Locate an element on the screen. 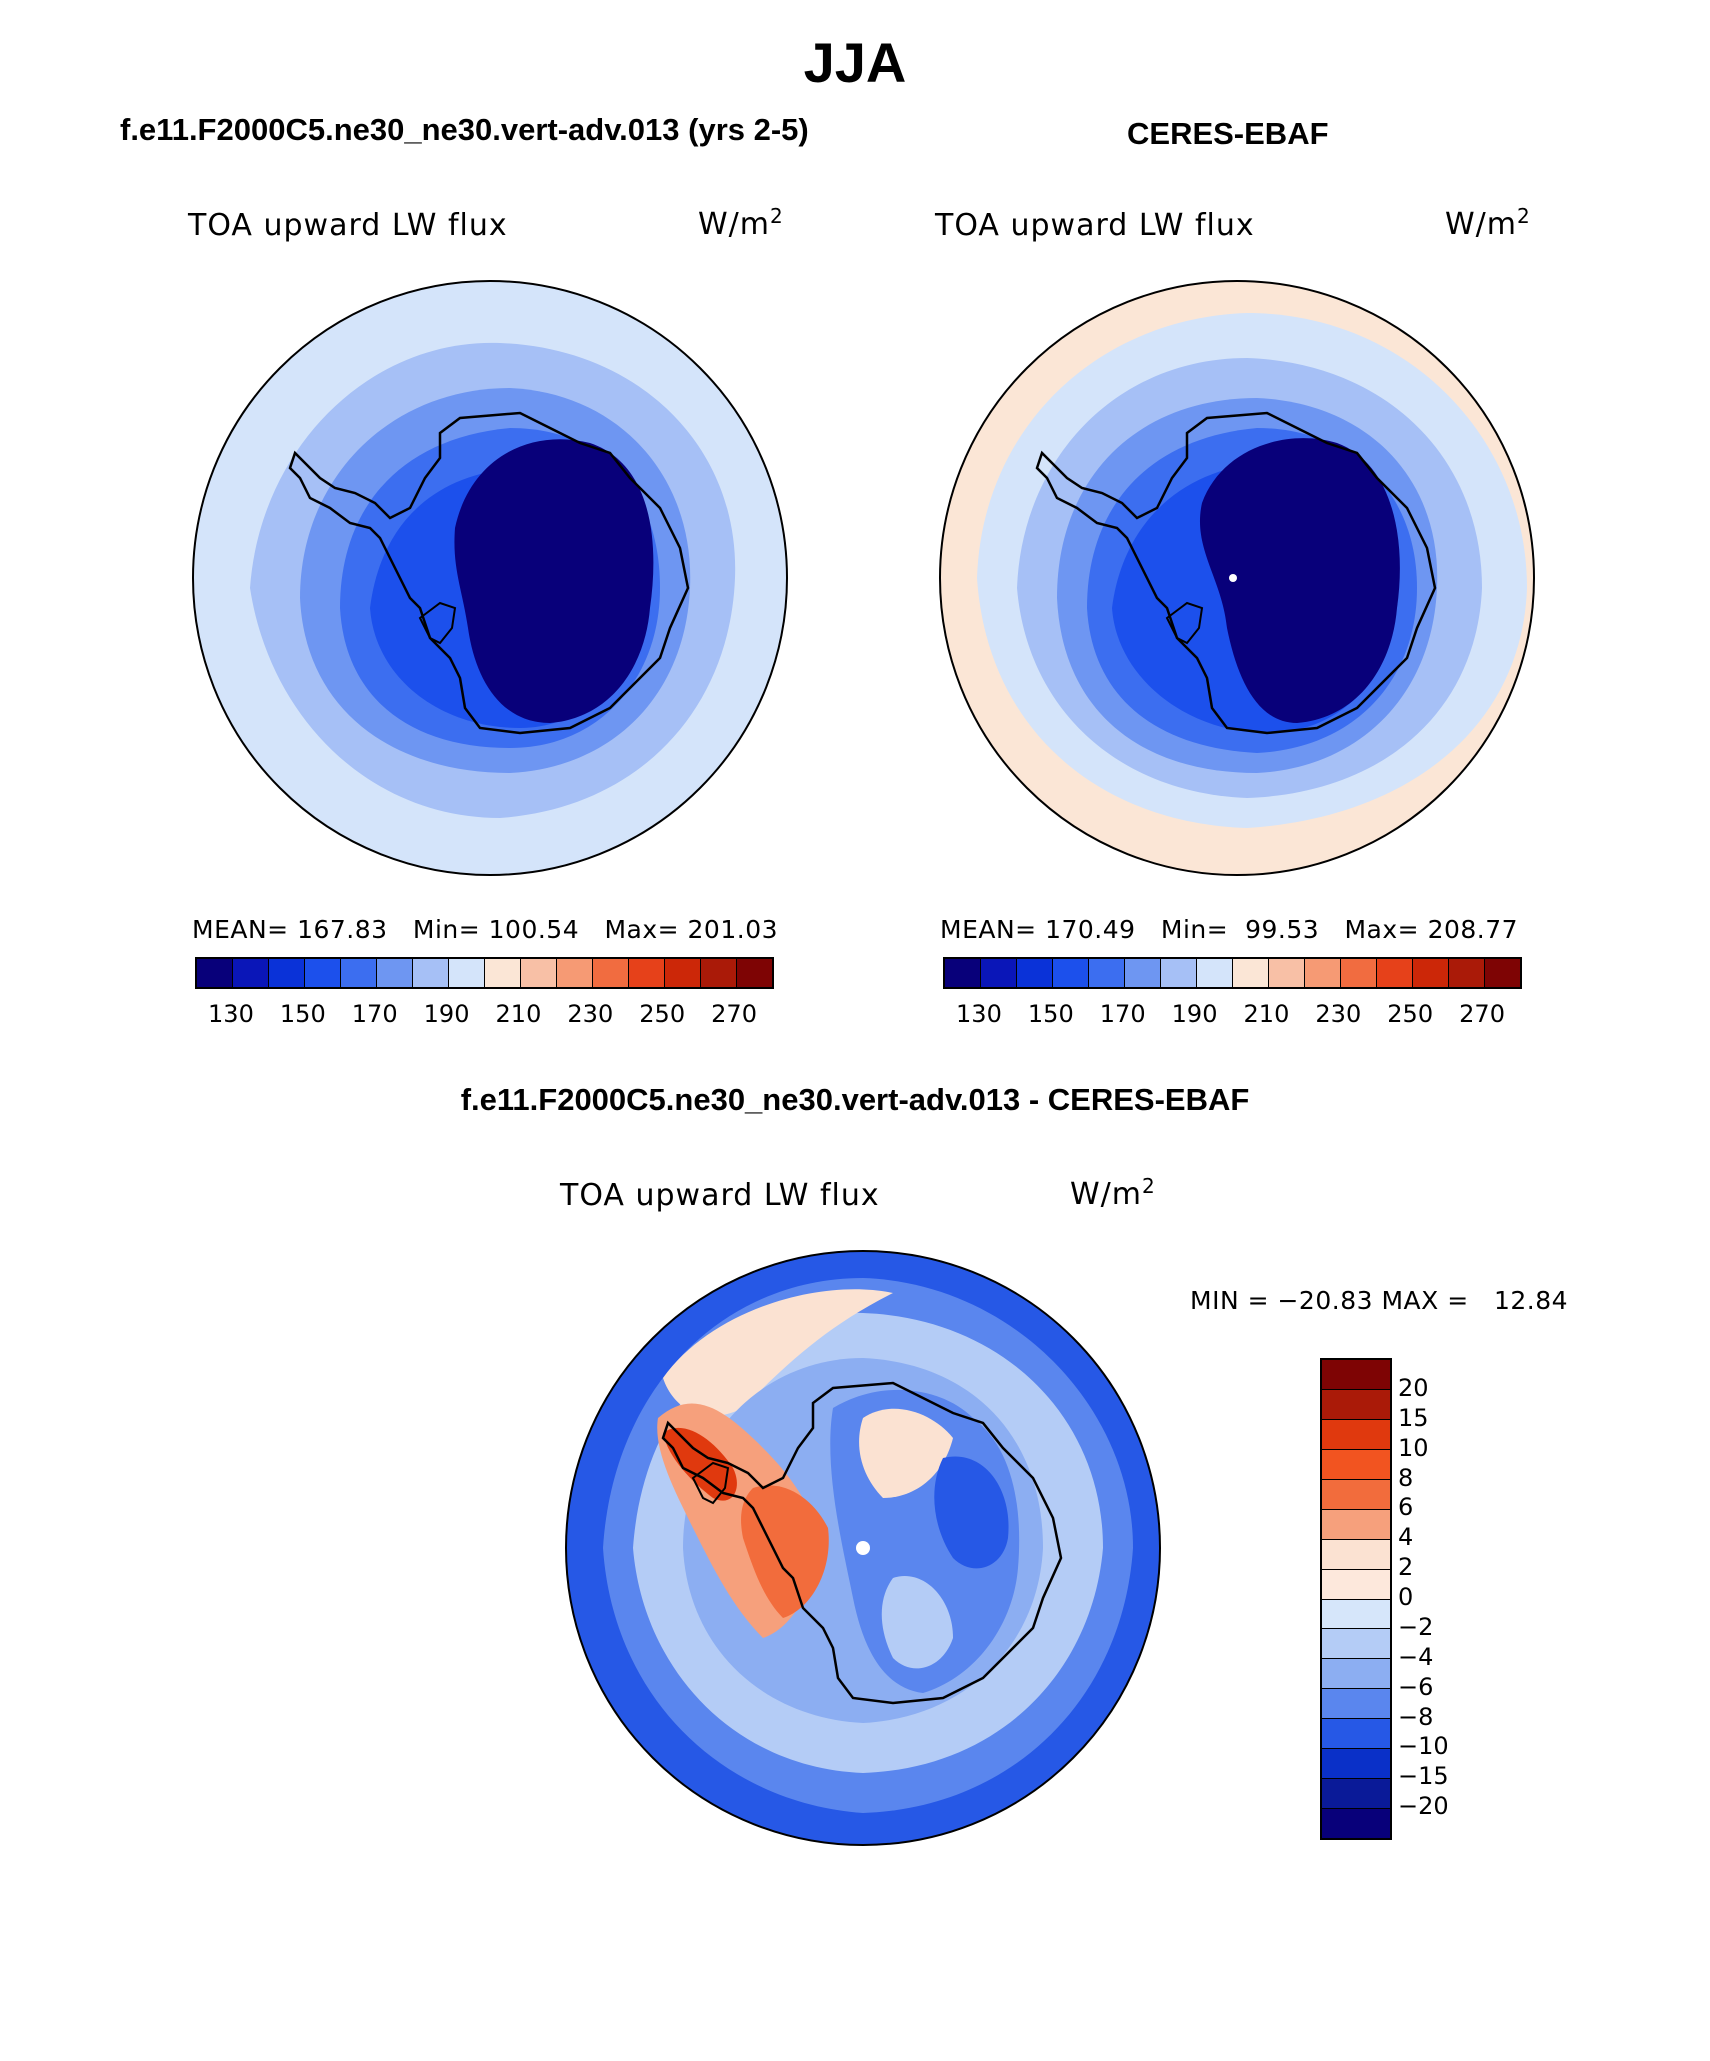  right-panel-stats: MEAN= 170.49 Min= 99.53 Max= 208.77 is located at coordinates (1229, 929).